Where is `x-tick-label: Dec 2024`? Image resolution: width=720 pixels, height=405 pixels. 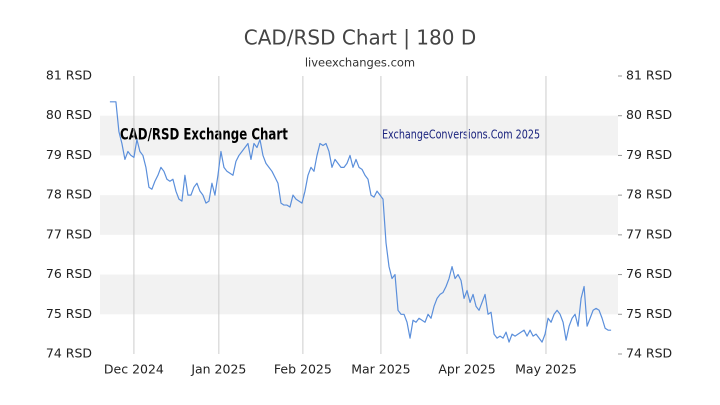
x-tick-label: Dec 2024 is located at coordinates (134, 369).